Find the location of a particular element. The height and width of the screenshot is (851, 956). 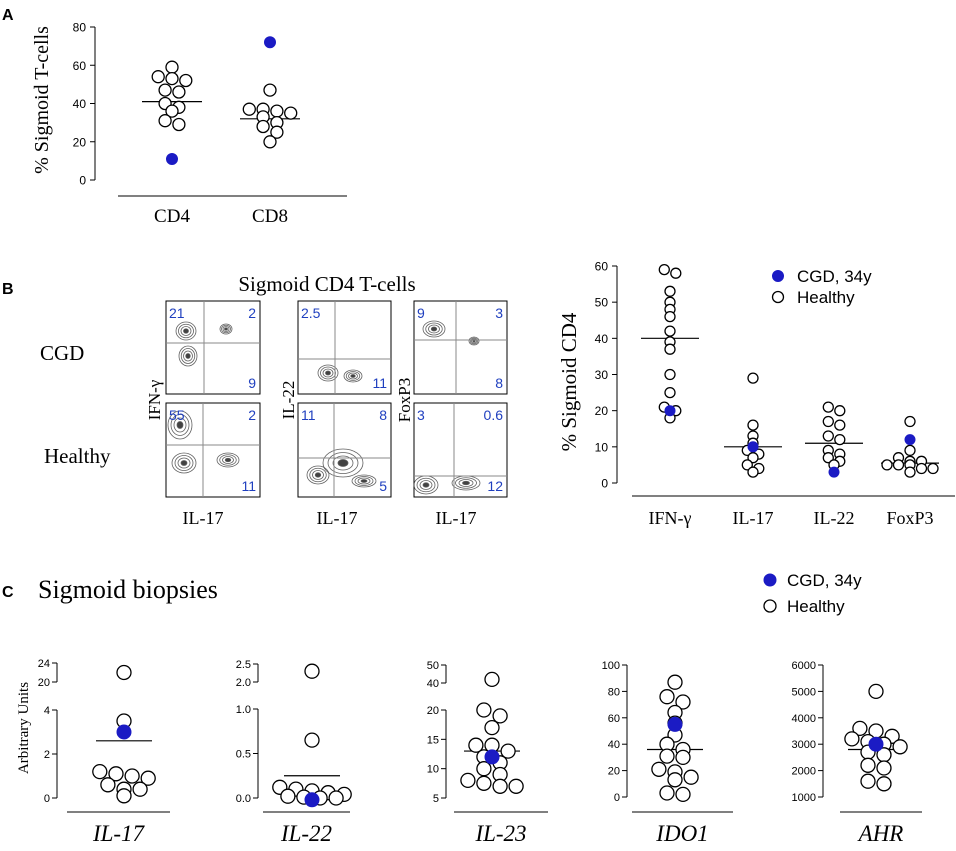

chart-b-category-label-2: IL-22 is located at coordinates (834, 518).